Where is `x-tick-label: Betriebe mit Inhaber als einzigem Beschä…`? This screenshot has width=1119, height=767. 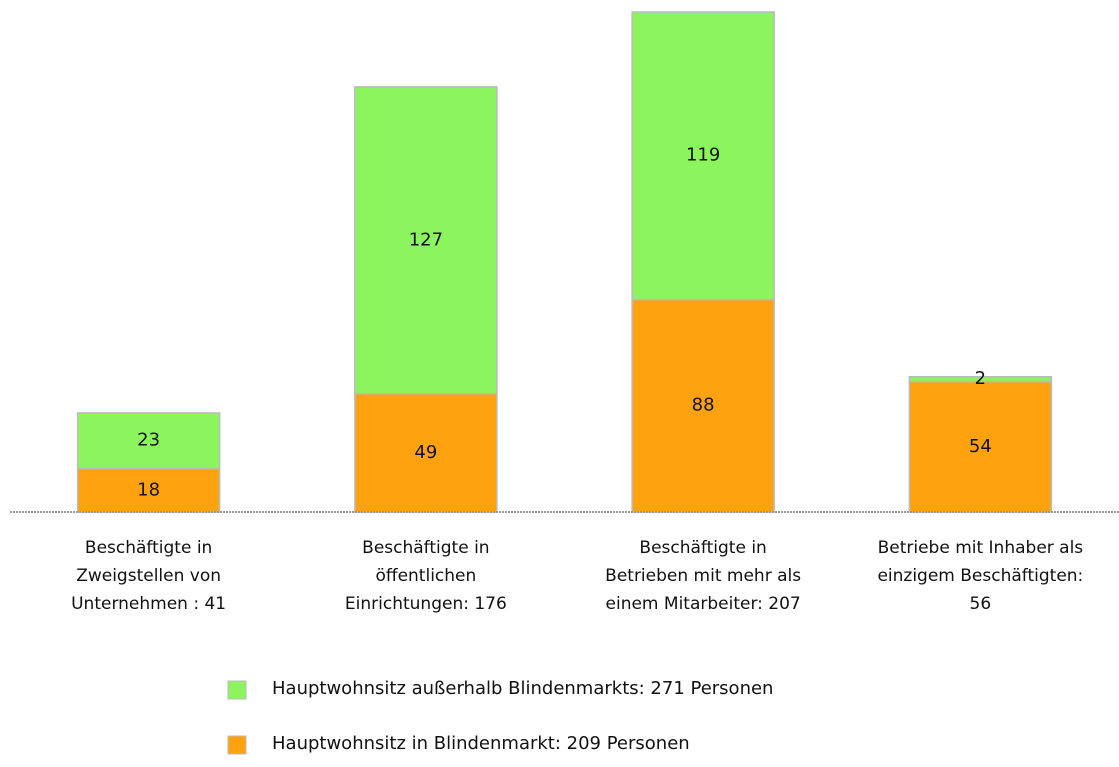 x-tick-label: Betriebe mit Inhaber als einzigem Beschä… is located at coordinates (980, 576).